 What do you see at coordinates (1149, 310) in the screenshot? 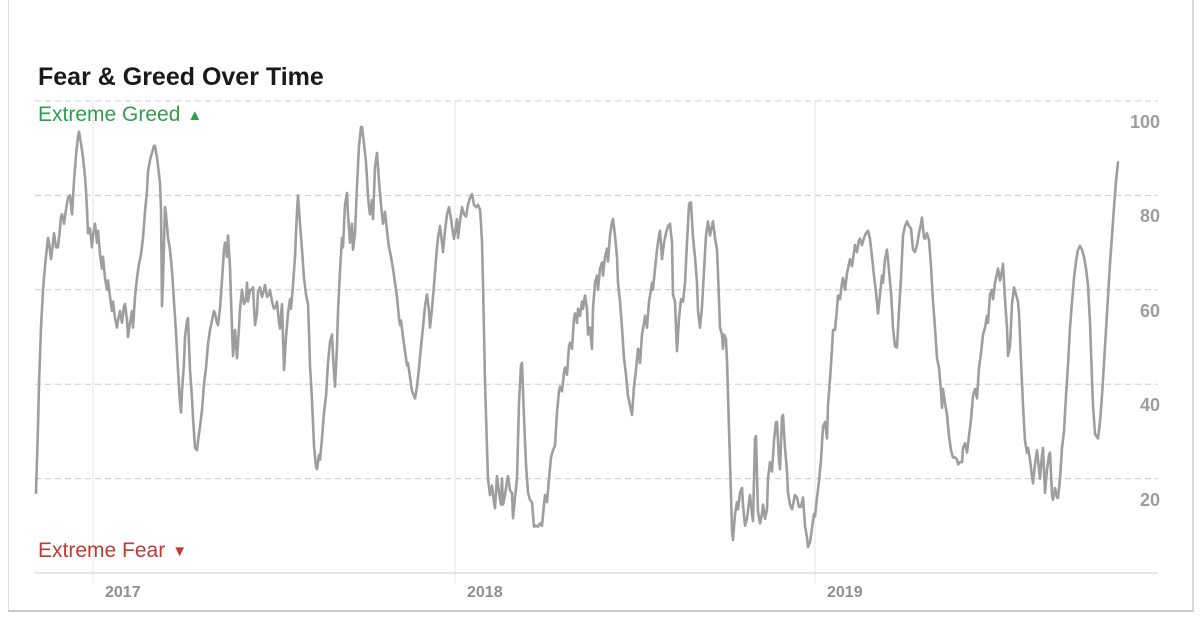
I see `y-tick-label: 60` at bounding box center [1149, 310].